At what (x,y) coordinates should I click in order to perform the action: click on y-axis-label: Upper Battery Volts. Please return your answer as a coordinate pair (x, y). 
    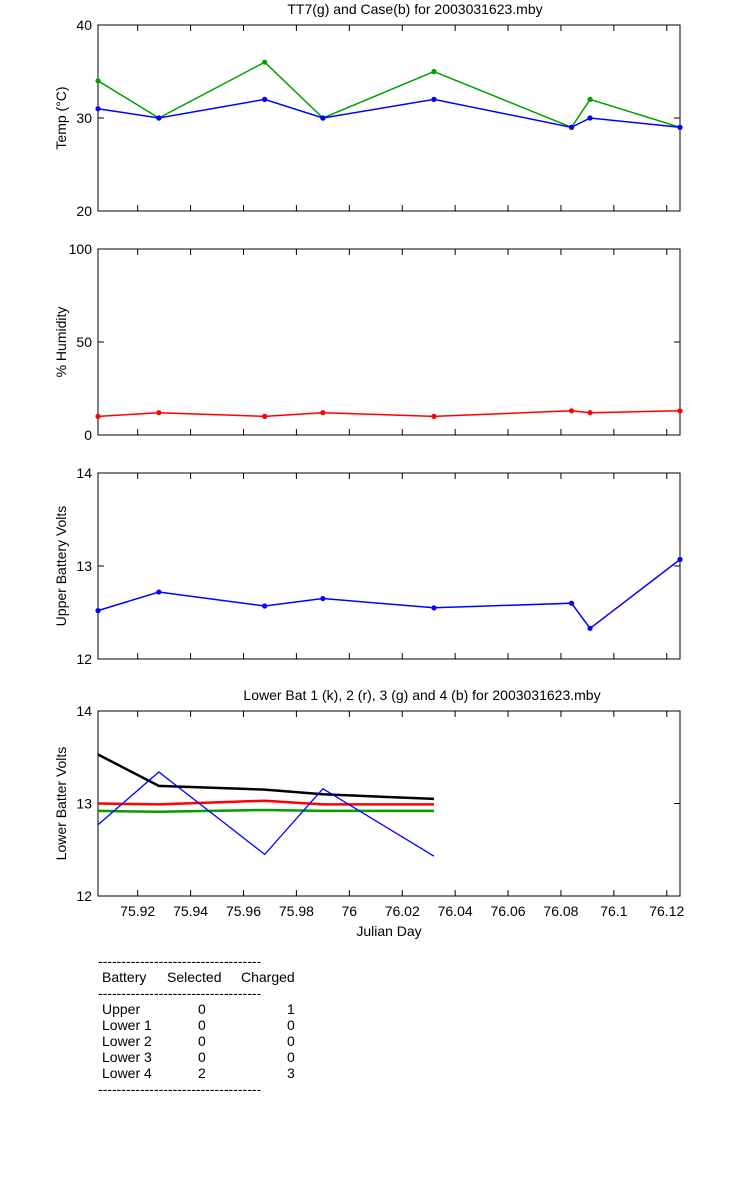
    Looking at the image, I should click on (61, 566).